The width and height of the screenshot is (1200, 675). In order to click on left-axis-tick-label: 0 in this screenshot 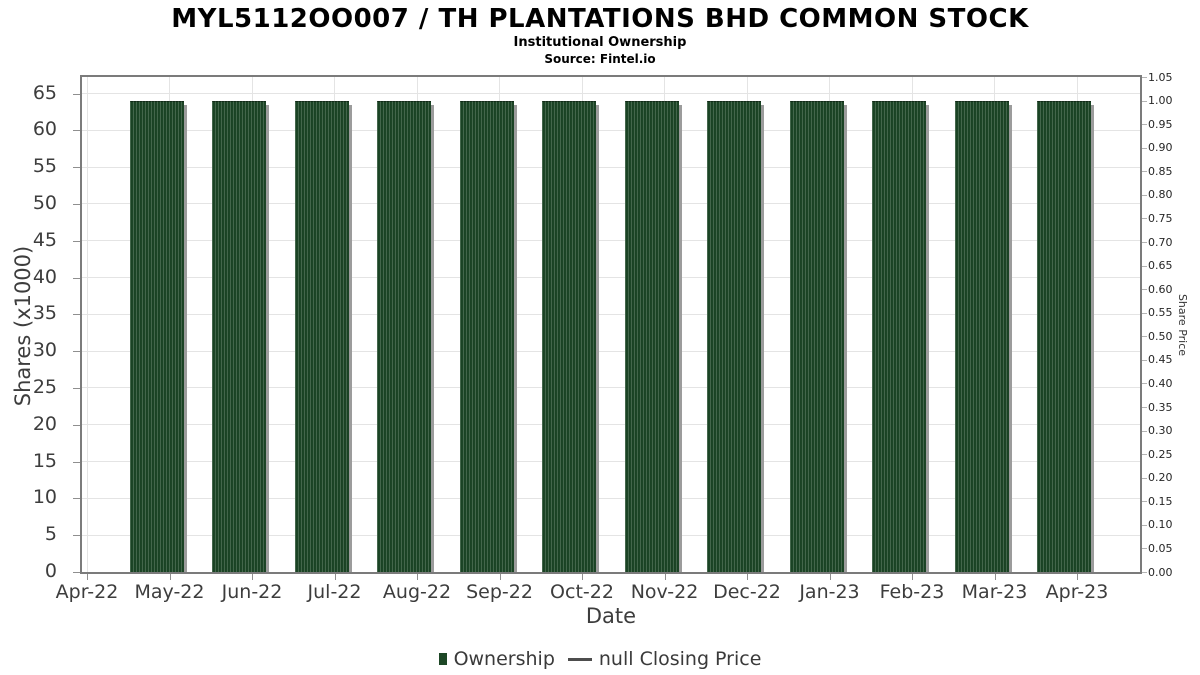, I will do `click(50, 571)`.